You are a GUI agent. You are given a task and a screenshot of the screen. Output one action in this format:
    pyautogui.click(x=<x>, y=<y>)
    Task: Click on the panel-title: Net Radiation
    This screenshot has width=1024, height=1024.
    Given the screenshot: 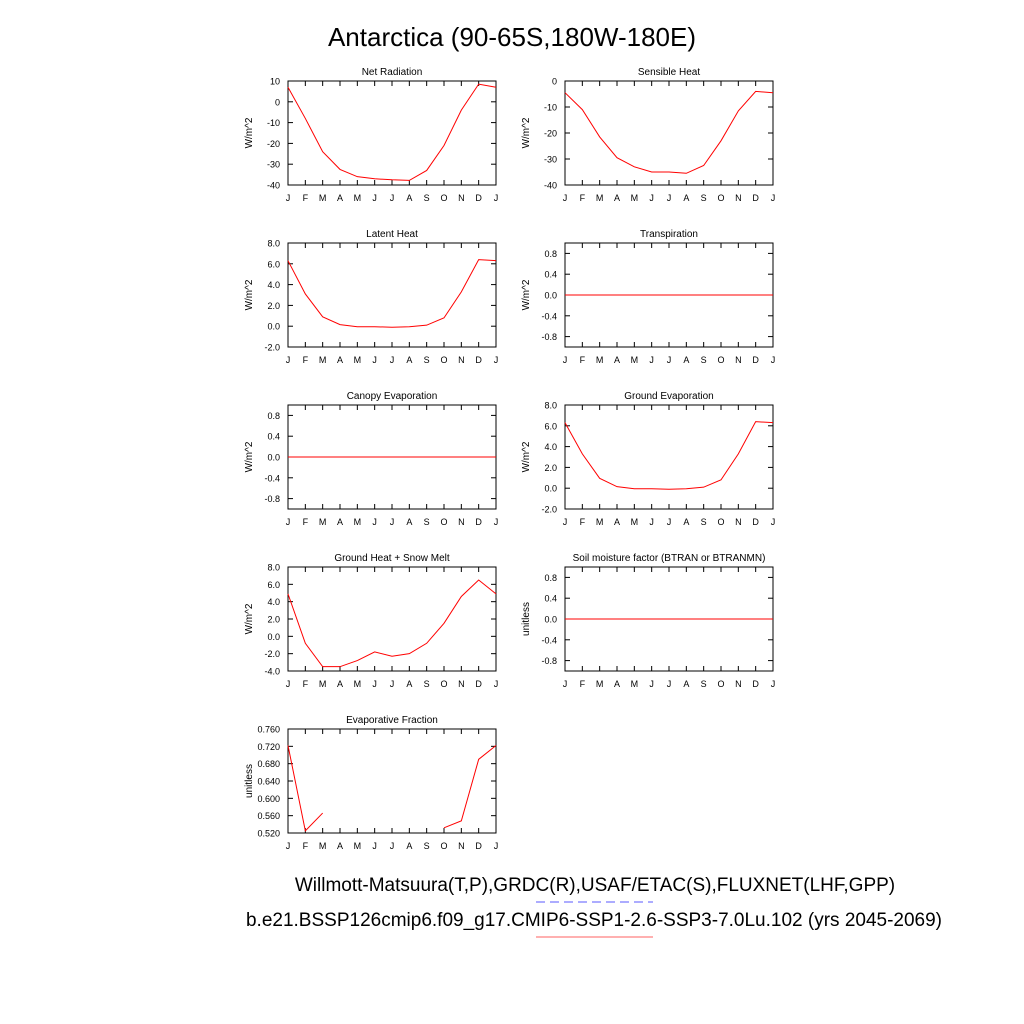 What is the action you would take?
    pyautogui.click(x=392, y=72)
    